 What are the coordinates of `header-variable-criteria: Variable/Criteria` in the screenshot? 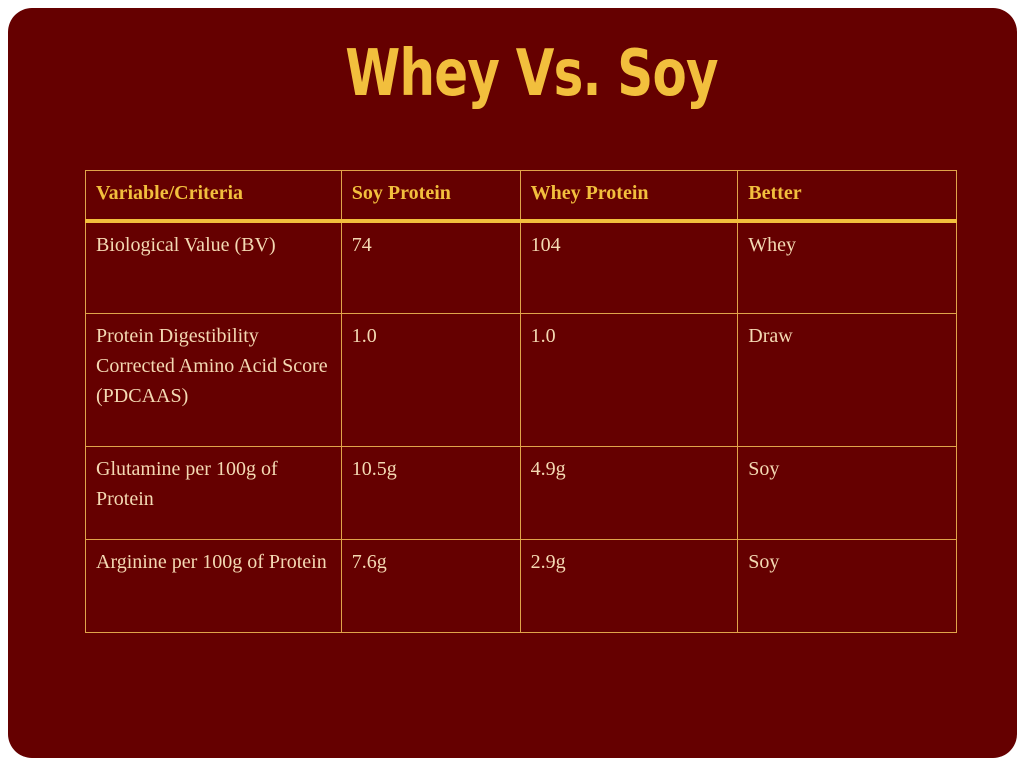 It's located at (213, 196).